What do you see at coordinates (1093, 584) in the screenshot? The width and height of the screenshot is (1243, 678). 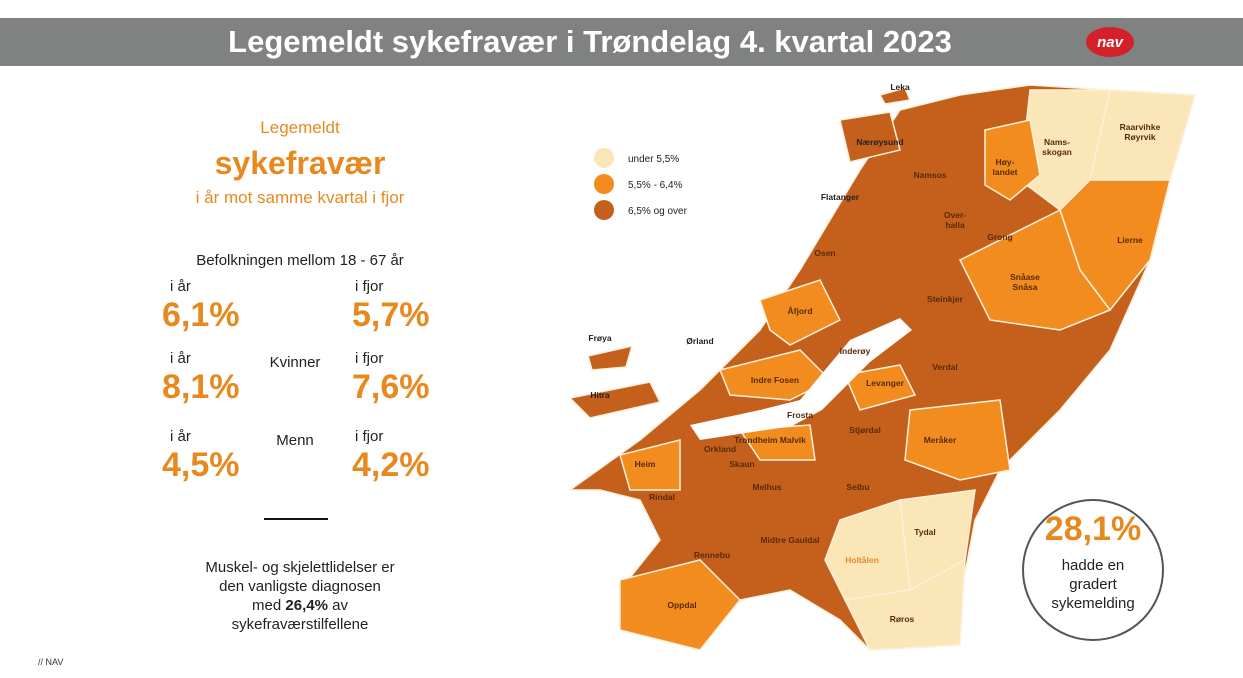 I see `callout-line: gradert` at bounding box center [1093, 584].